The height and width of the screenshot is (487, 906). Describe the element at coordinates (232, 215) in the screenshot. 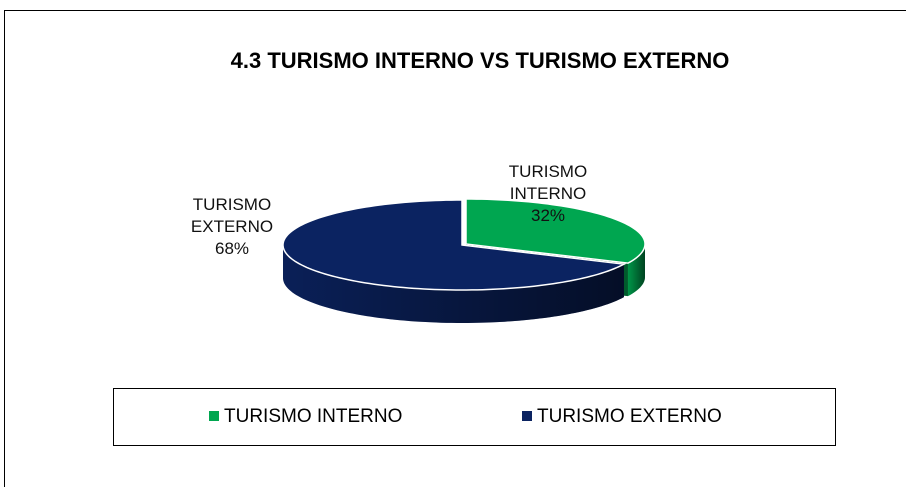

I see `data-label-name: TURISMO EXTERNO` at that location.